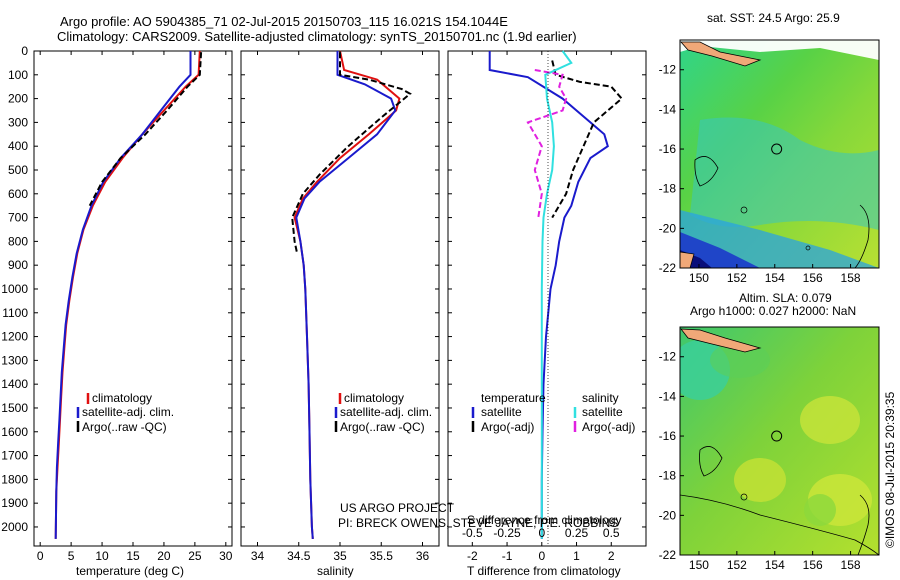 The width and height of the screenshot is (900, 580). I want to click on x-tick-label: 30, so click(226, 556).